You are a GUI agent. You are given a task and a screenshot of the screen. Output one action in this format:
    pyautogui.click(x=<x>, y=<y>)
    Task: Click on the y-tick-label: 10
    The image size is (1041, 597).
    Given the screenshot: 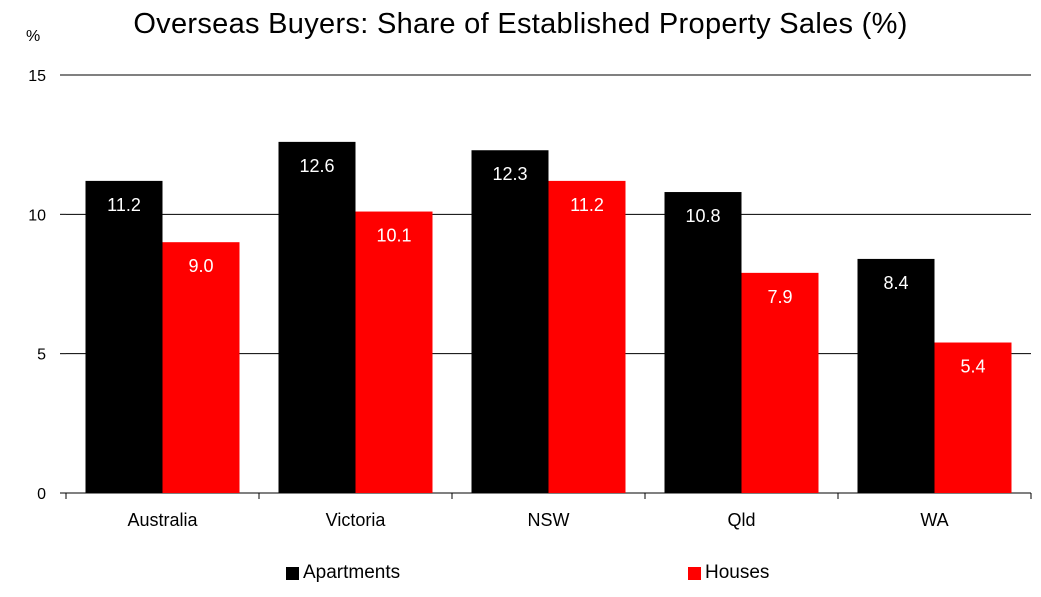 What is the action you would take?
    pyautogui.click(x=37, y=215)
    